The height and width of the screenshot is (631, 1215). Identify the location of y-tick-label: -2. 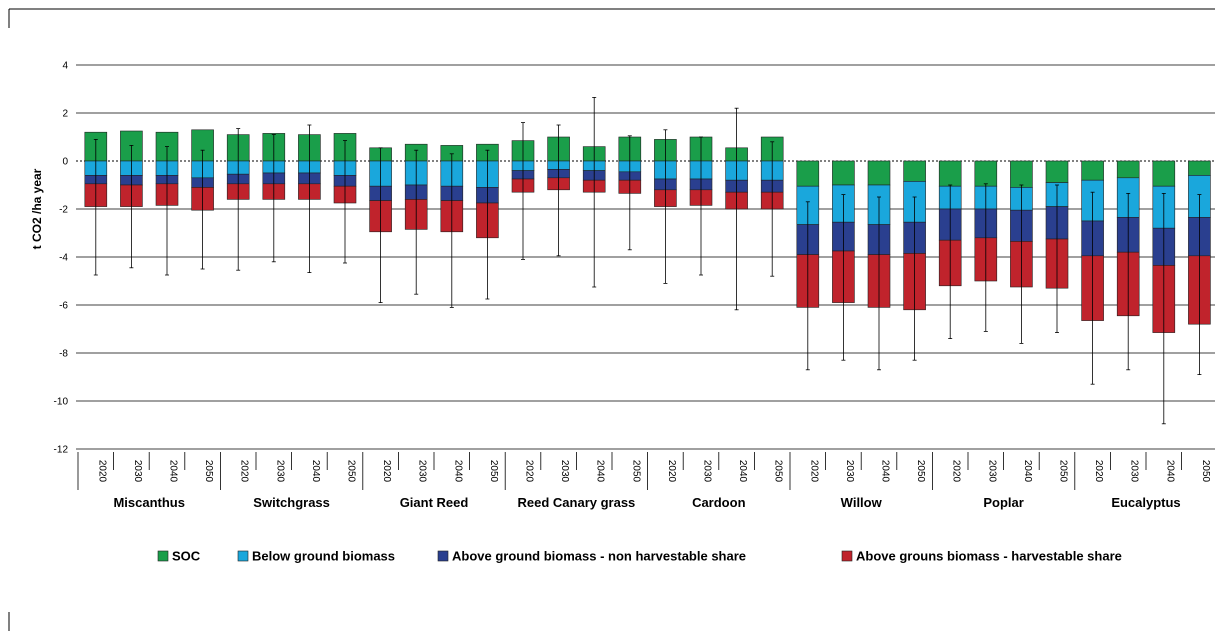
(63, 210).